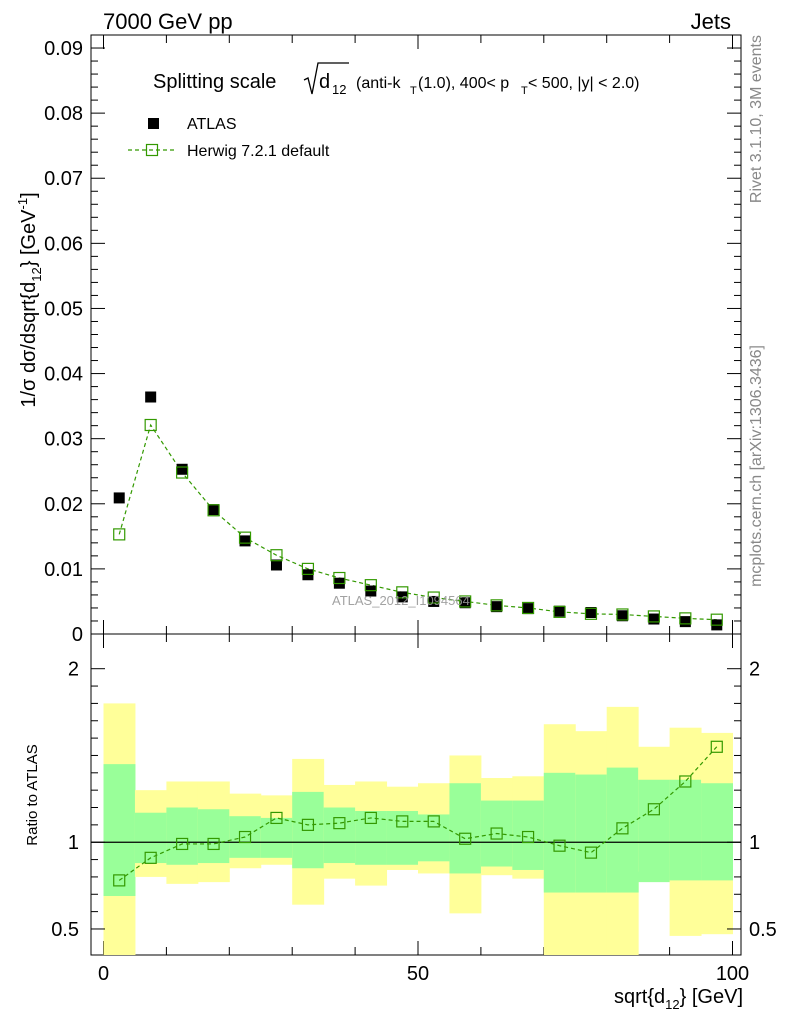 This screenshot has height=1029, width=786. I want to click on main-ytick-label: 0.07, so click(63, 179).